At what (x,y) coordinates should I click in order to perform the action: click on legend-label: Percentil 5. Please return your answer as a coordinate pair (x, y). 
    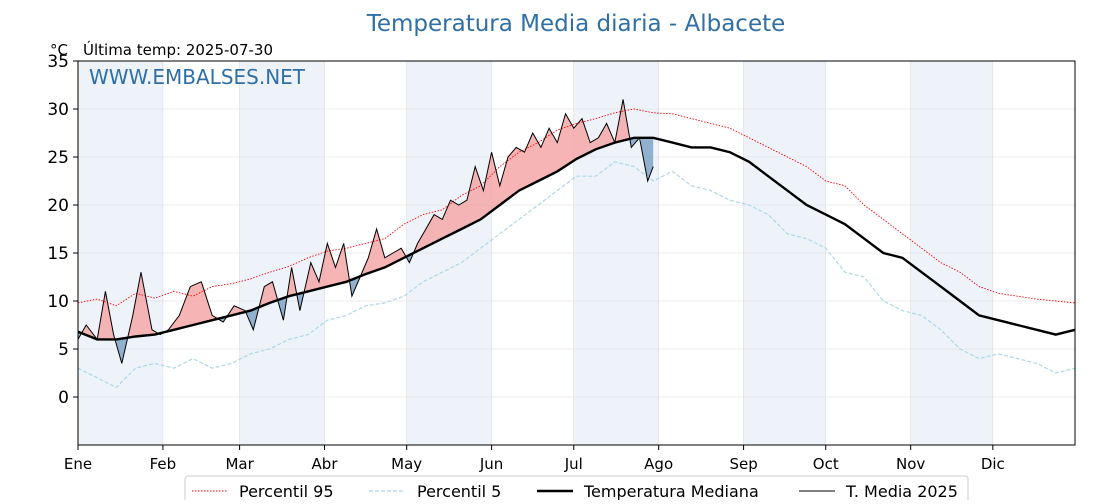
    Looking at the image, I should click on (459, 491).